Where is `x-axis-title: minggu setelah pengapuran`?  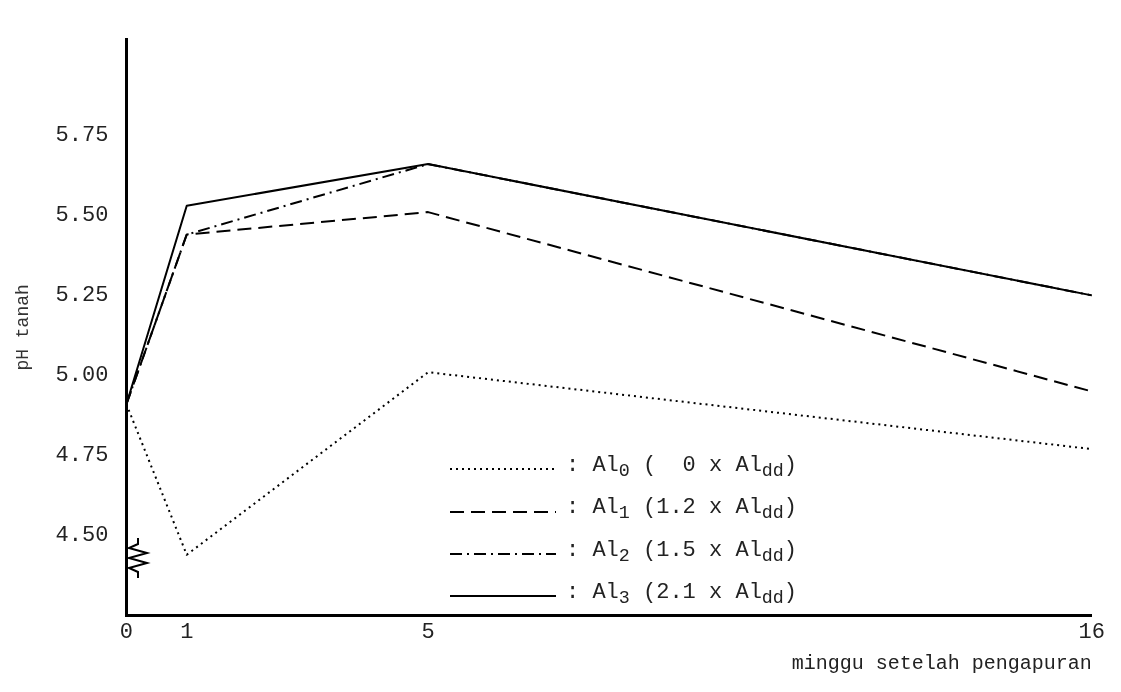
x-axis-title: minggu setelah pengapuran is located at coordinates (941, 664).